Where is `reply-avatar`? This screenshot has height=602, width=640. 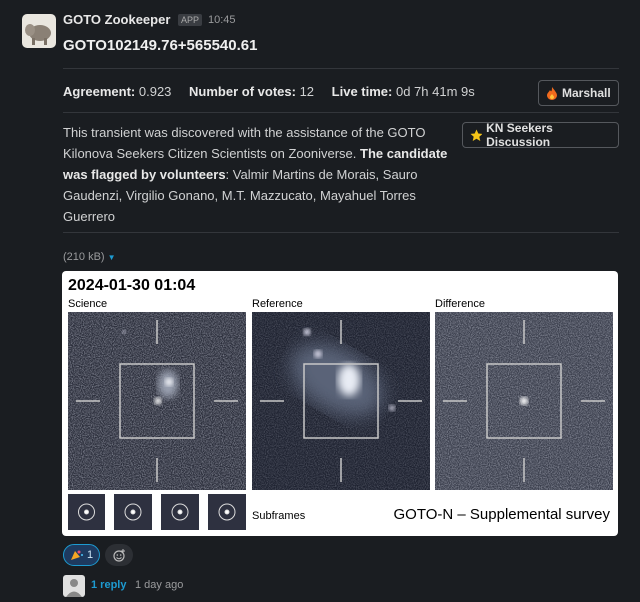
reply-avatar is located at coordinates (74, 586).